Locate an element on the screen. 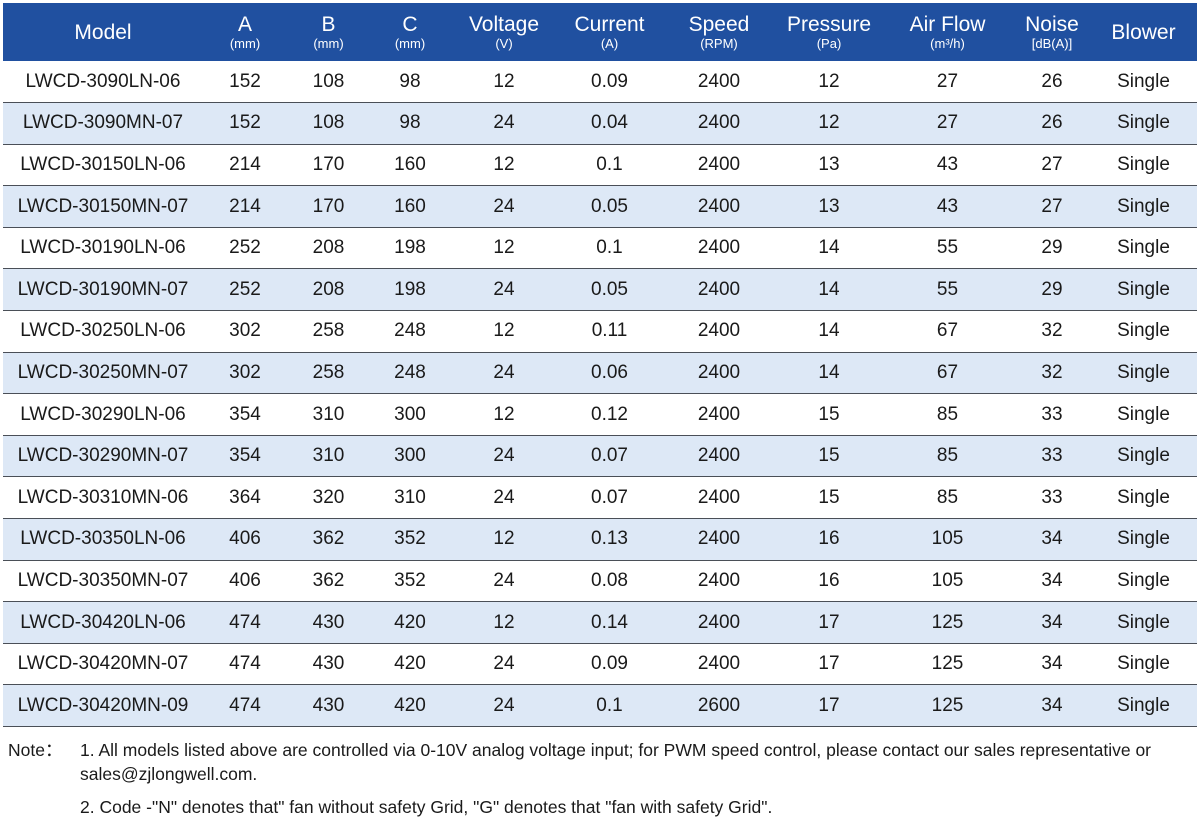  column-header-pressure: Pressure (Pa) is located at coordinates (829, 32).